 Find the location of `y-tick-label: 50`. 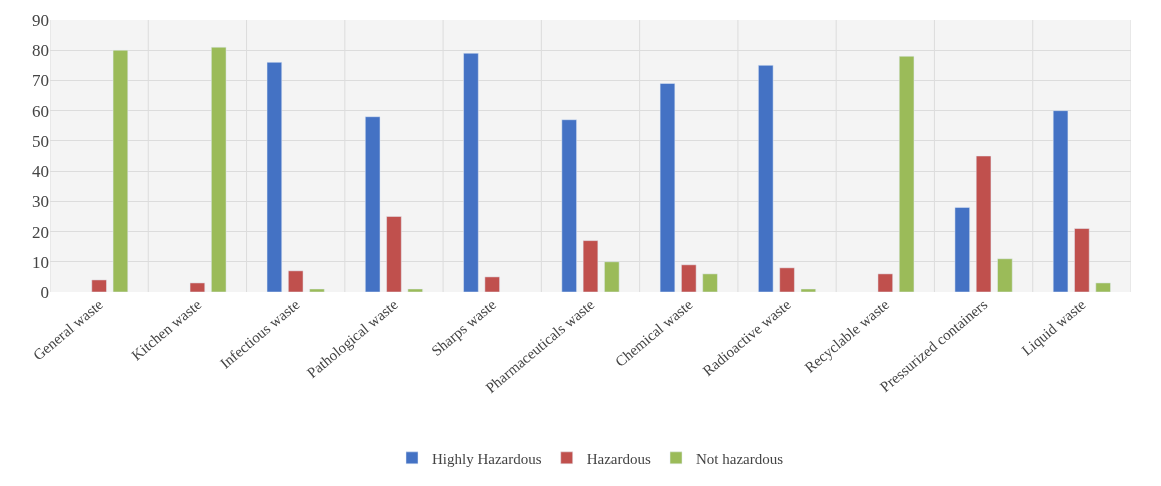

y-tick-label: 50 is located at coordinates (40, 141).